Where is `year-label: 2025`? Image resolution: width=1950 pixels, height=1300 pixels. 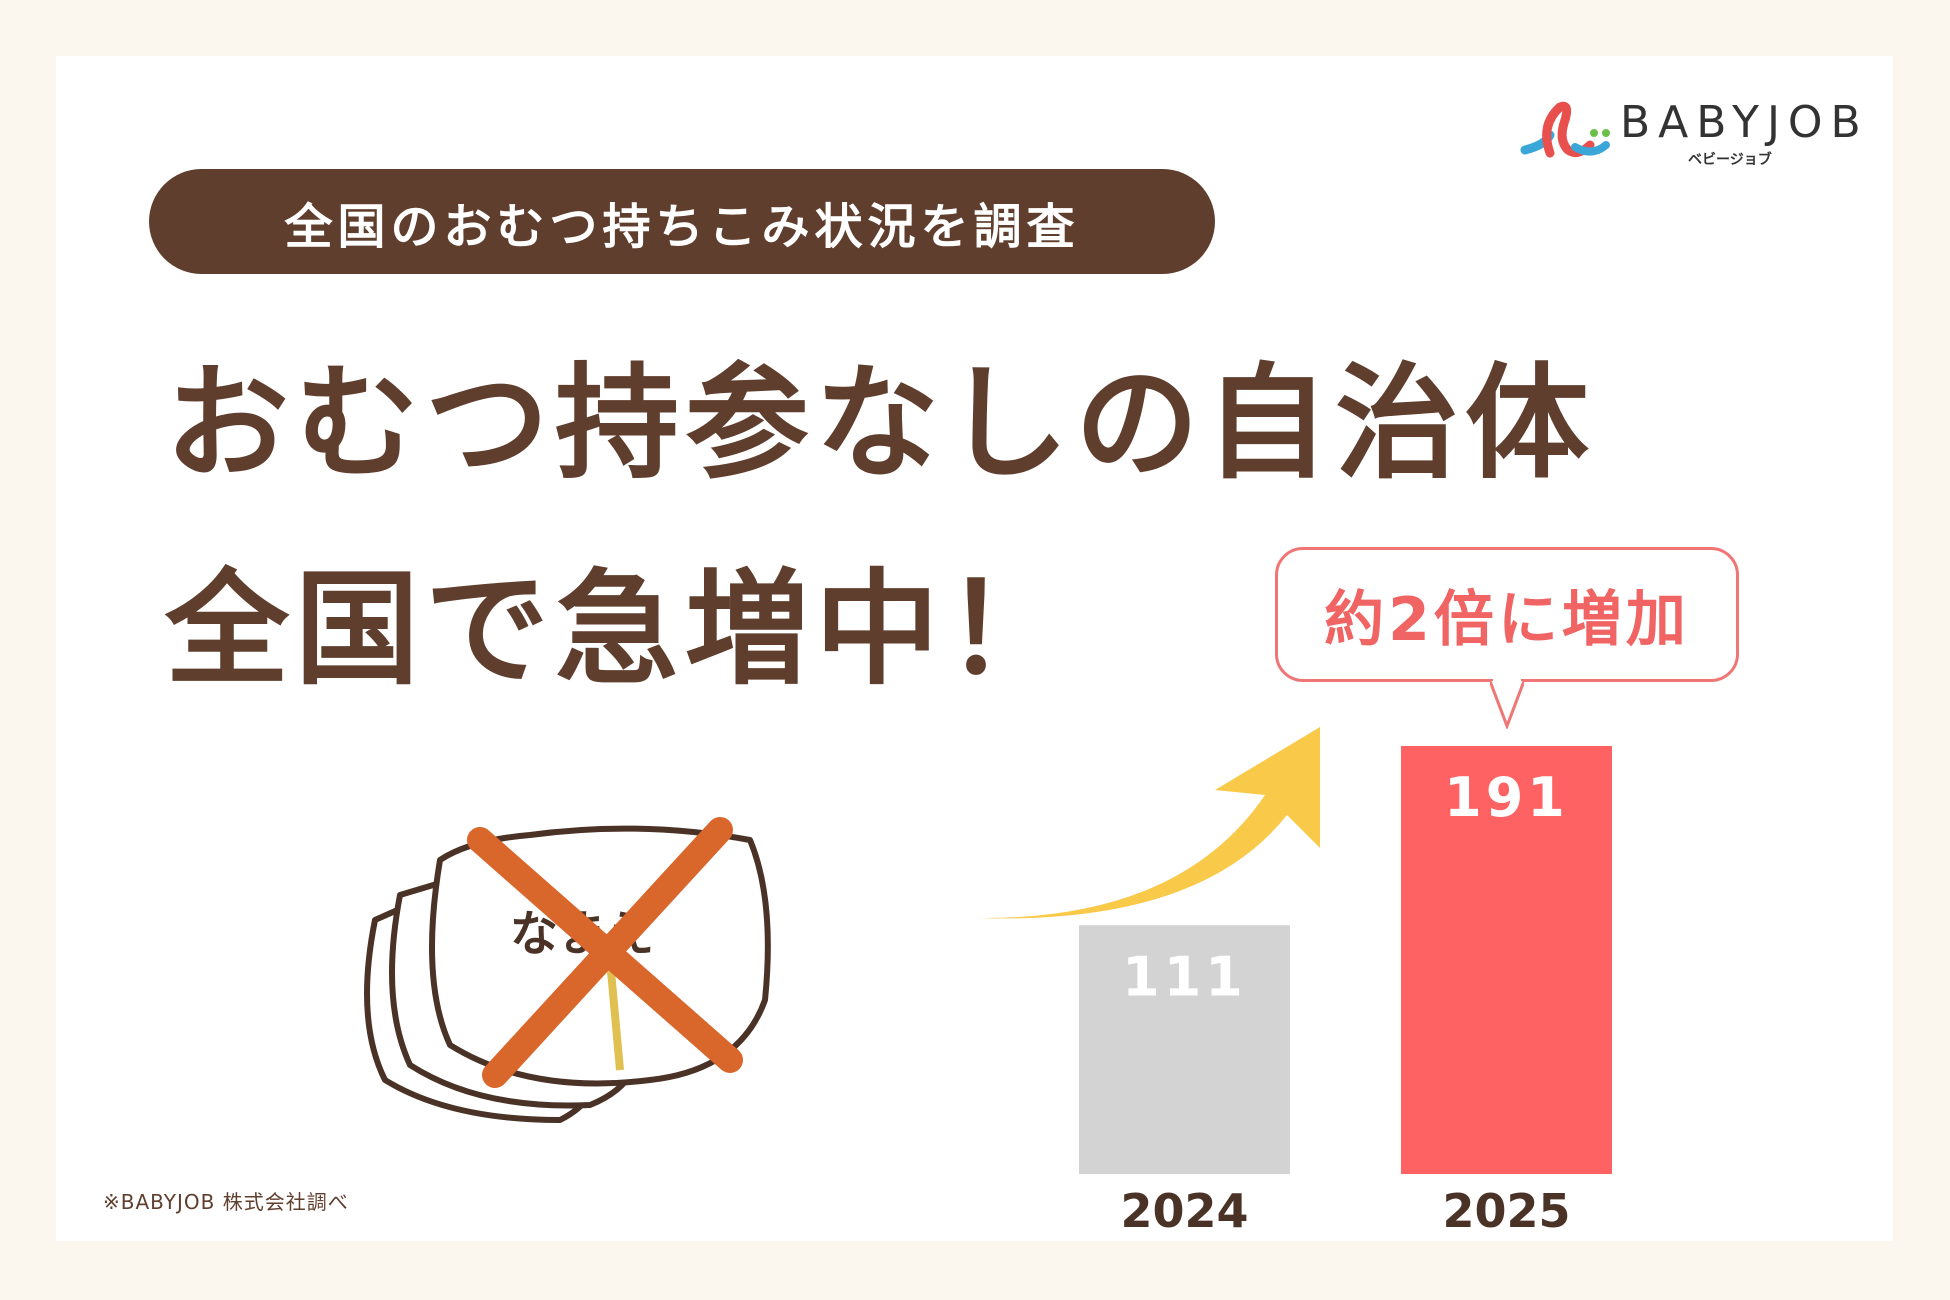
year-label: 2025 is located at coordinates (1506, 1211).